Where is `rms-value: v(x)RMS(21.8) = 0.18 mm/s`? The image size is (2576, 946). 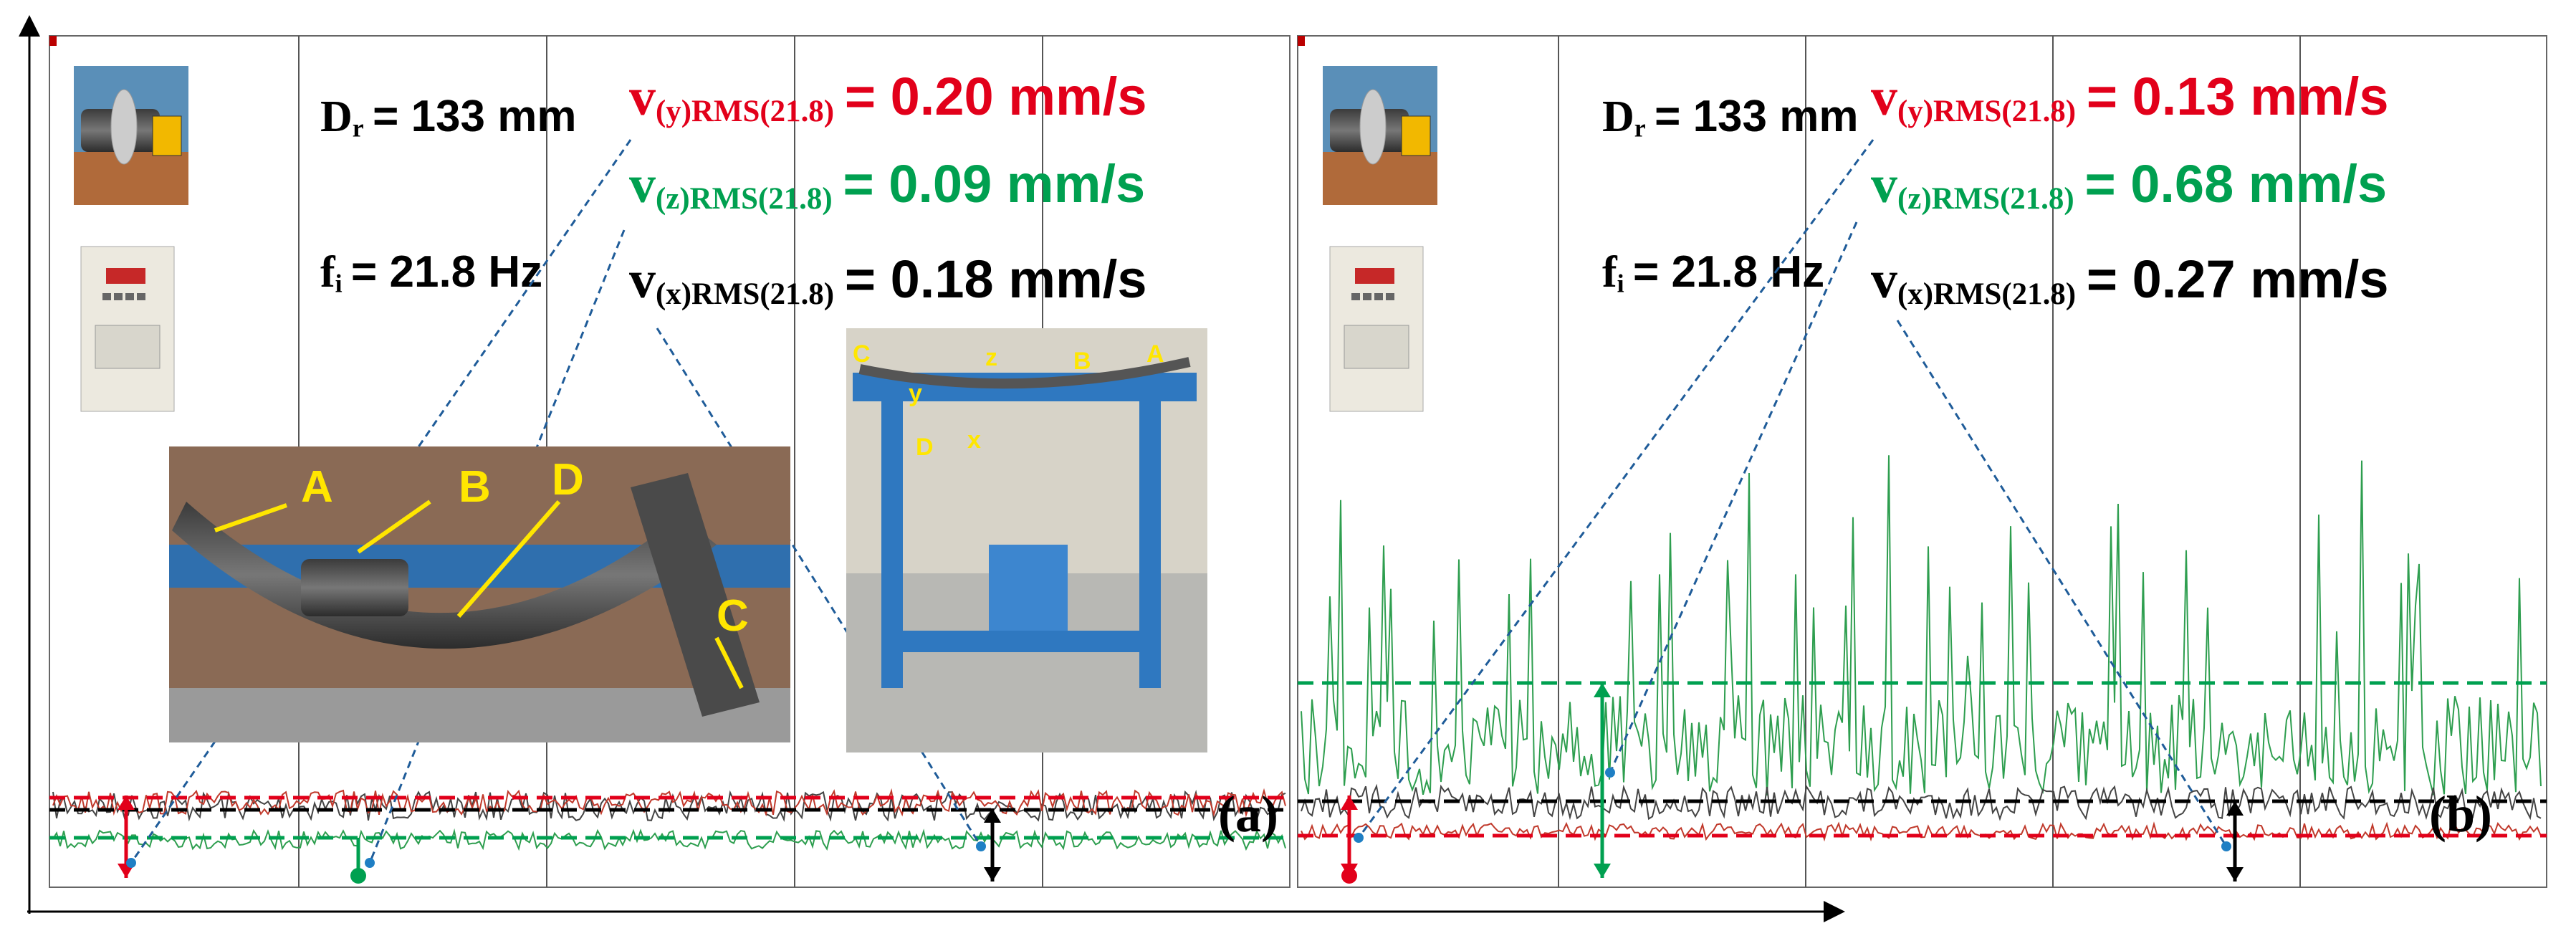 rms-value: v(x)RMS(21.8) = 0.18 mm/s is located at coordinates (888, 280).